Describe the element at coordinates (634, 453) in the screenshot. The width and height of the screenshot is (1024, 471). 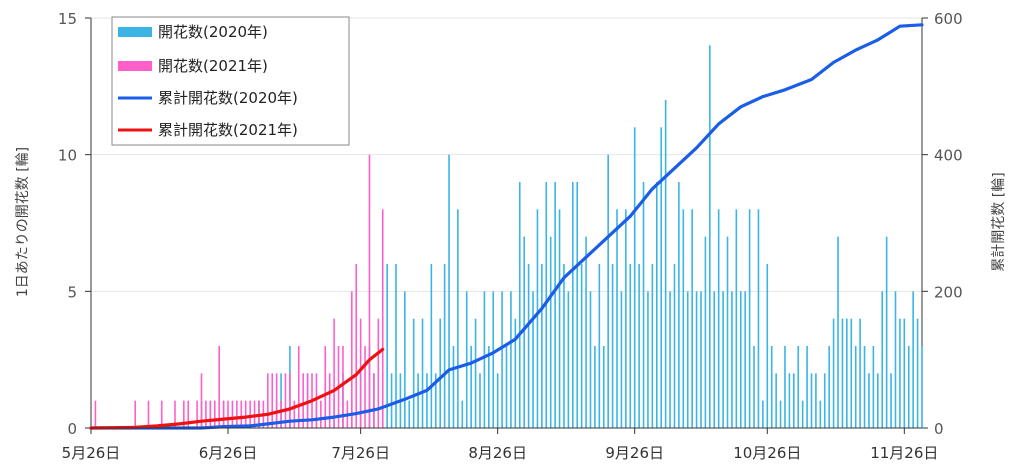
I see `x-tick-label: 9月26日` at that location.